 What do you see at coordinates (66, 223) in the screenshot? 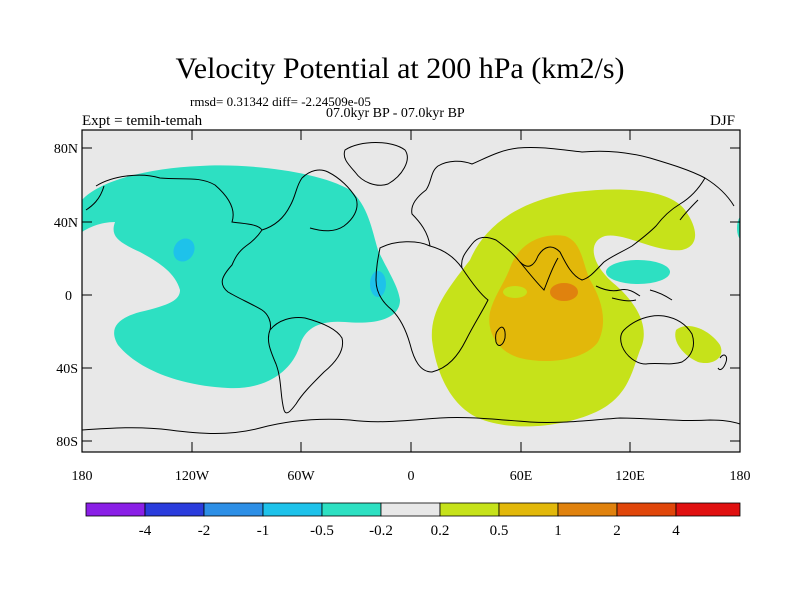
I see `lat-label-40n: 40N` at bounding box center [66, 223].